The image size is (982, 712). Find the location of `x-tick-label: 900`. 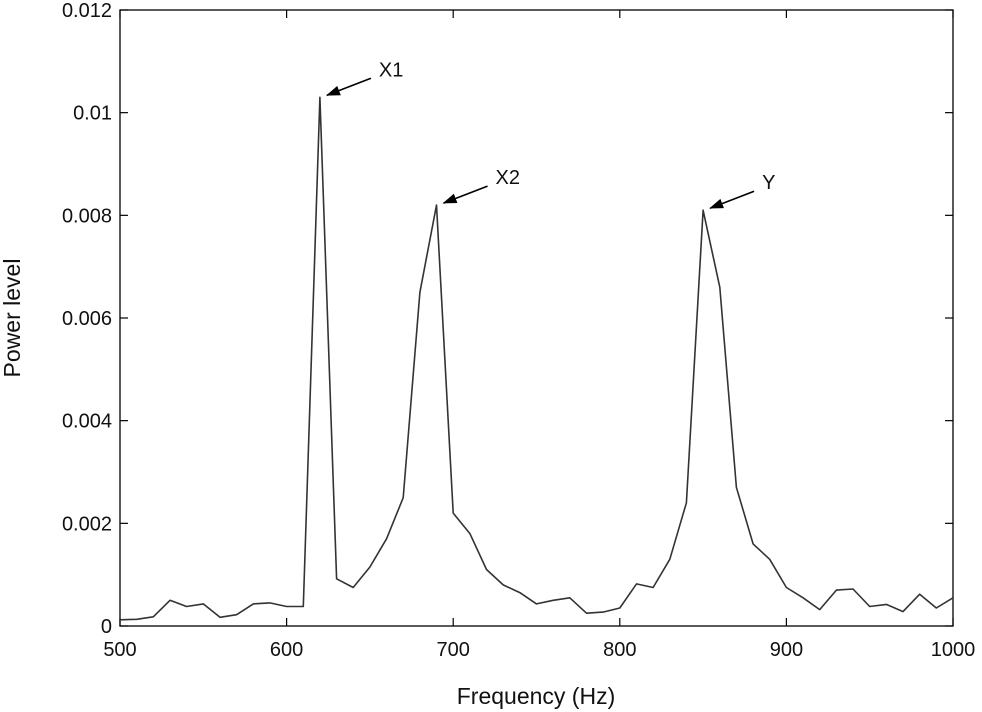

x-tick-label: 900 is located at coordinates (786, 650).